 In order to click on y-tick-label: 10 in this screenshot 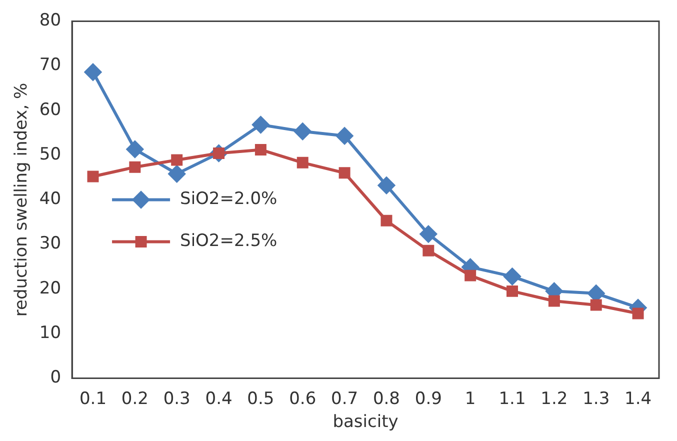, I will do `click(50, 332)`.